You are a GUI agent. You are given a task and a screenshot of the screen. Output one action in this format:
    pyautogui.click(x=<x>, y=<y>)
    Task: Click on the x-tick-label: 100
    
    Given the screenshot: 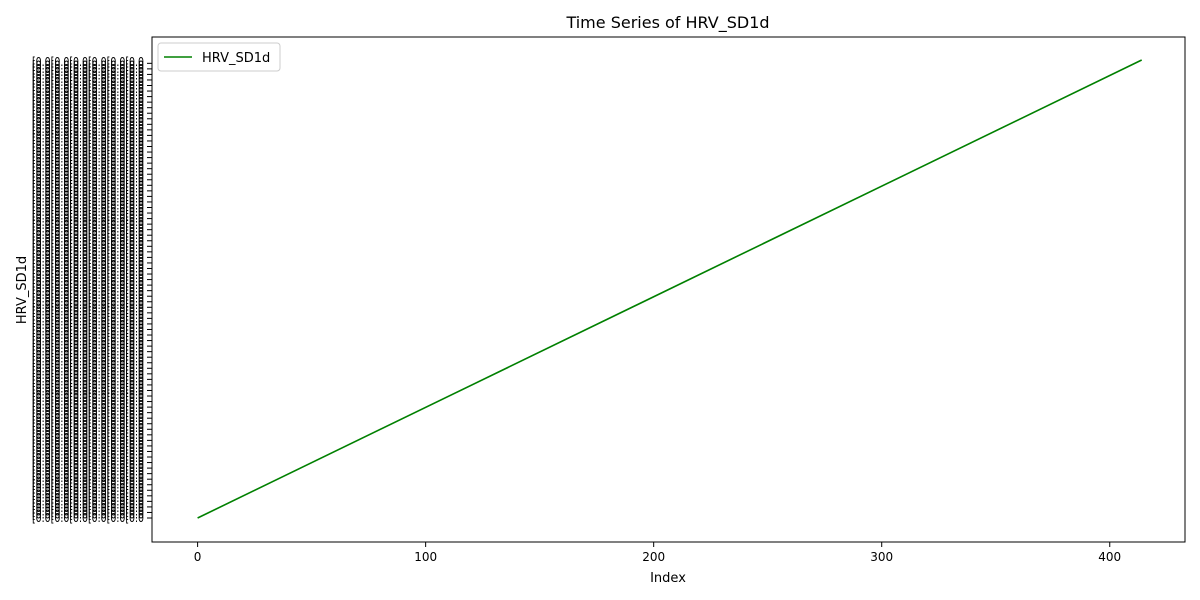 What is the action you would take?
    pyautogui.click(x=425, y=557)
    